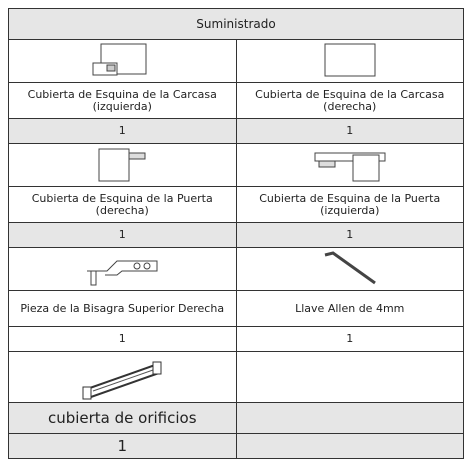 The width and height of the screenshot is (472, 459). Describe the element at coordinates (236, 24) in the screenshot. I see `table-title: Suministrado` at that location.